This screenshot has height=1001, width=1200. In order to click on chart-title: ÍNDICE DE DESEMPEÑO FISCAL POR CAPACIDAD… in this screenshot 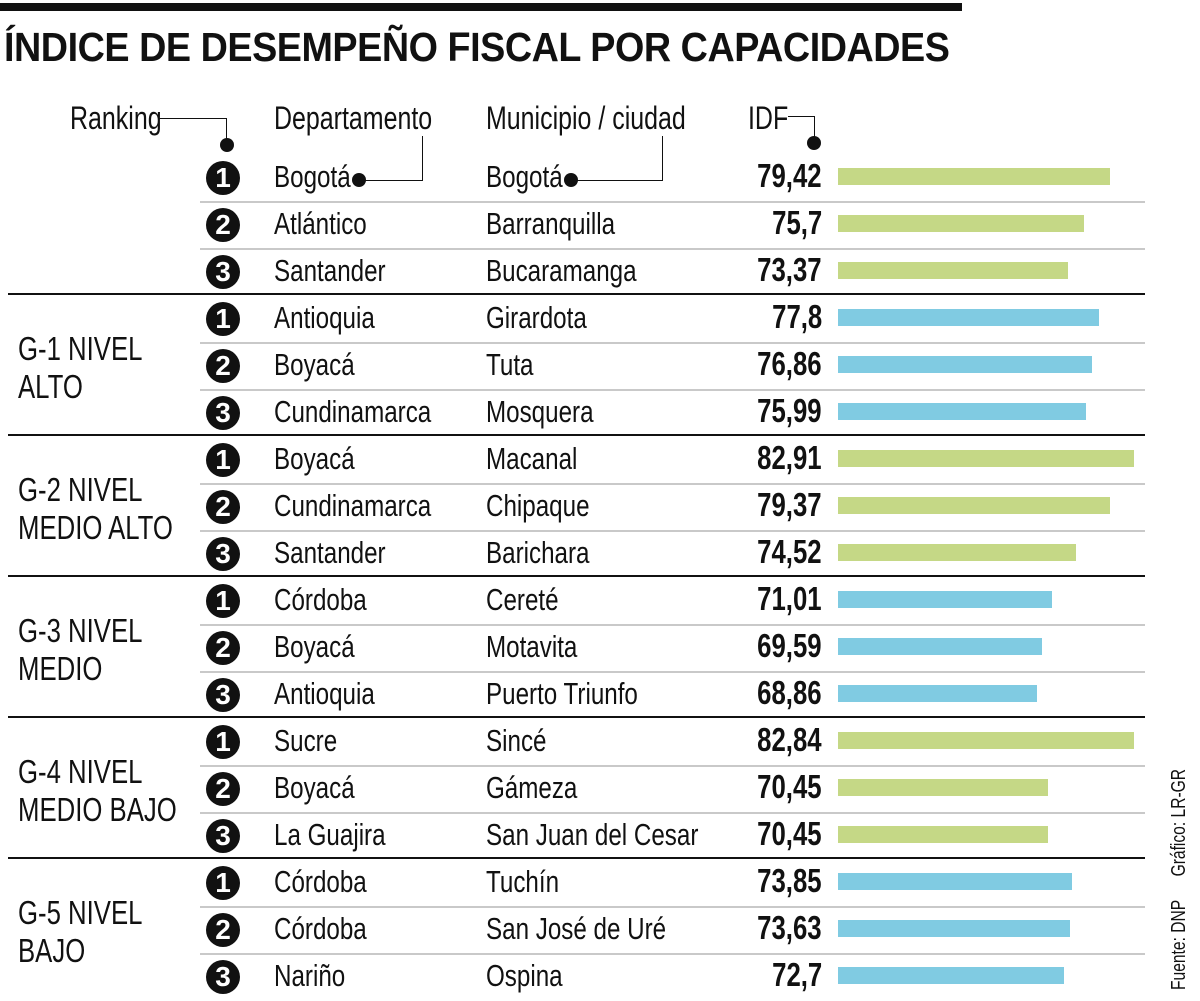, I will do `click(477, 47)`.